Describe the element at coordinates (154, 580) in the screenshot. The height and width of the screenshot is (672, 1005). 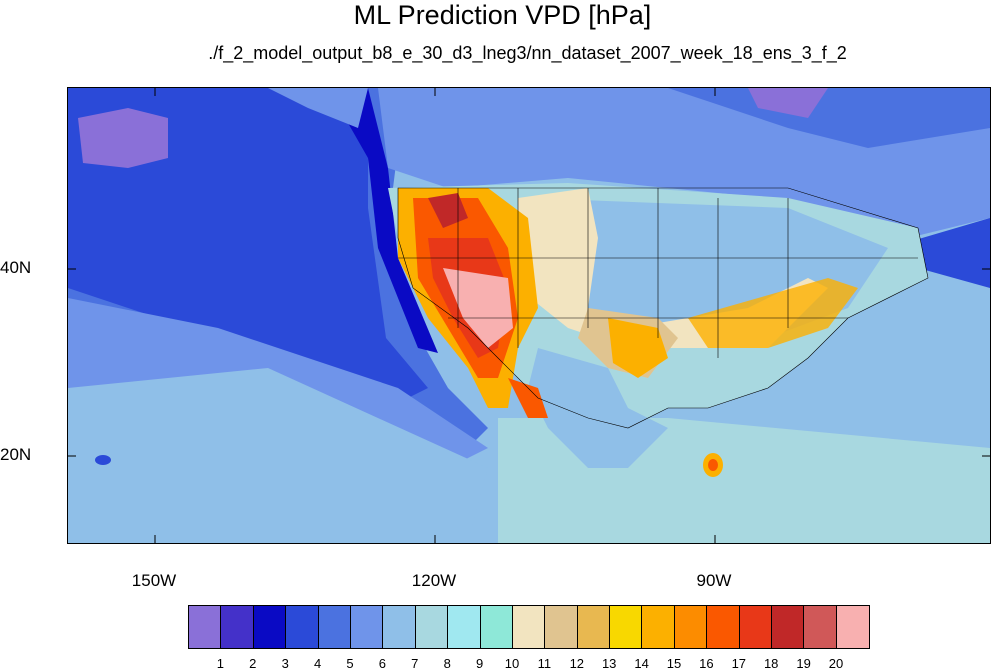
I see `lon-label-150w: 150W` at that location.